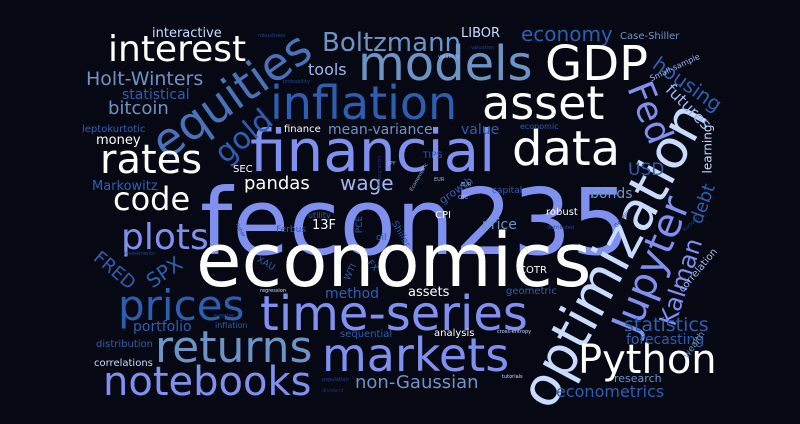 This screenshot has height=424, width=800. Describe the element at coordinates (352, 294) in the screenshot. I see `word-method: method` at that location.